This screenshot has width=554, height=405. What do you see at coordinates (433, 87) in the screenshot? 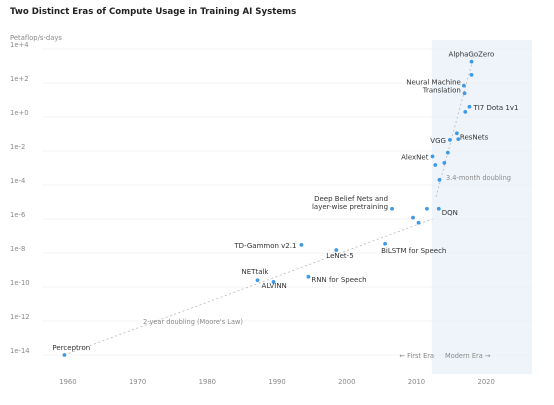
I see `point-label: Neural Machine Translation` at bounding box center [433, 87].